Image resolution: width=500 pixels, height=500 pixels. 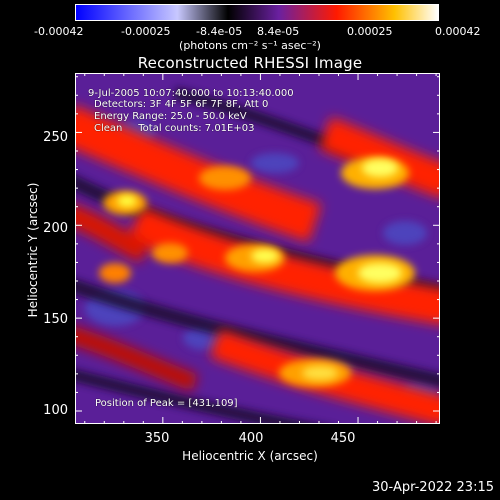 I want to click on energy-range-text: Energy Range: 25.0 - 50.0 keV, so click(x=170, y=116).